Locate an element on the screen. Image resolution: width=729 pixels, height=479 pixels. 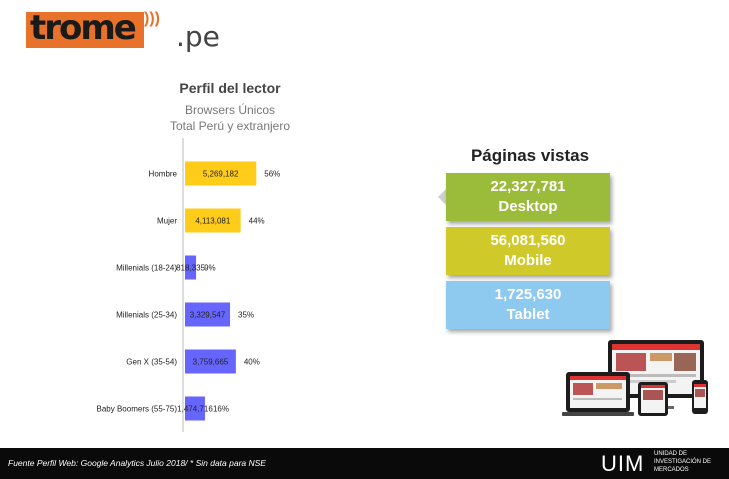
chart-subtitle-2: Total Perú y extranjero is located at coordinates (230, 126).